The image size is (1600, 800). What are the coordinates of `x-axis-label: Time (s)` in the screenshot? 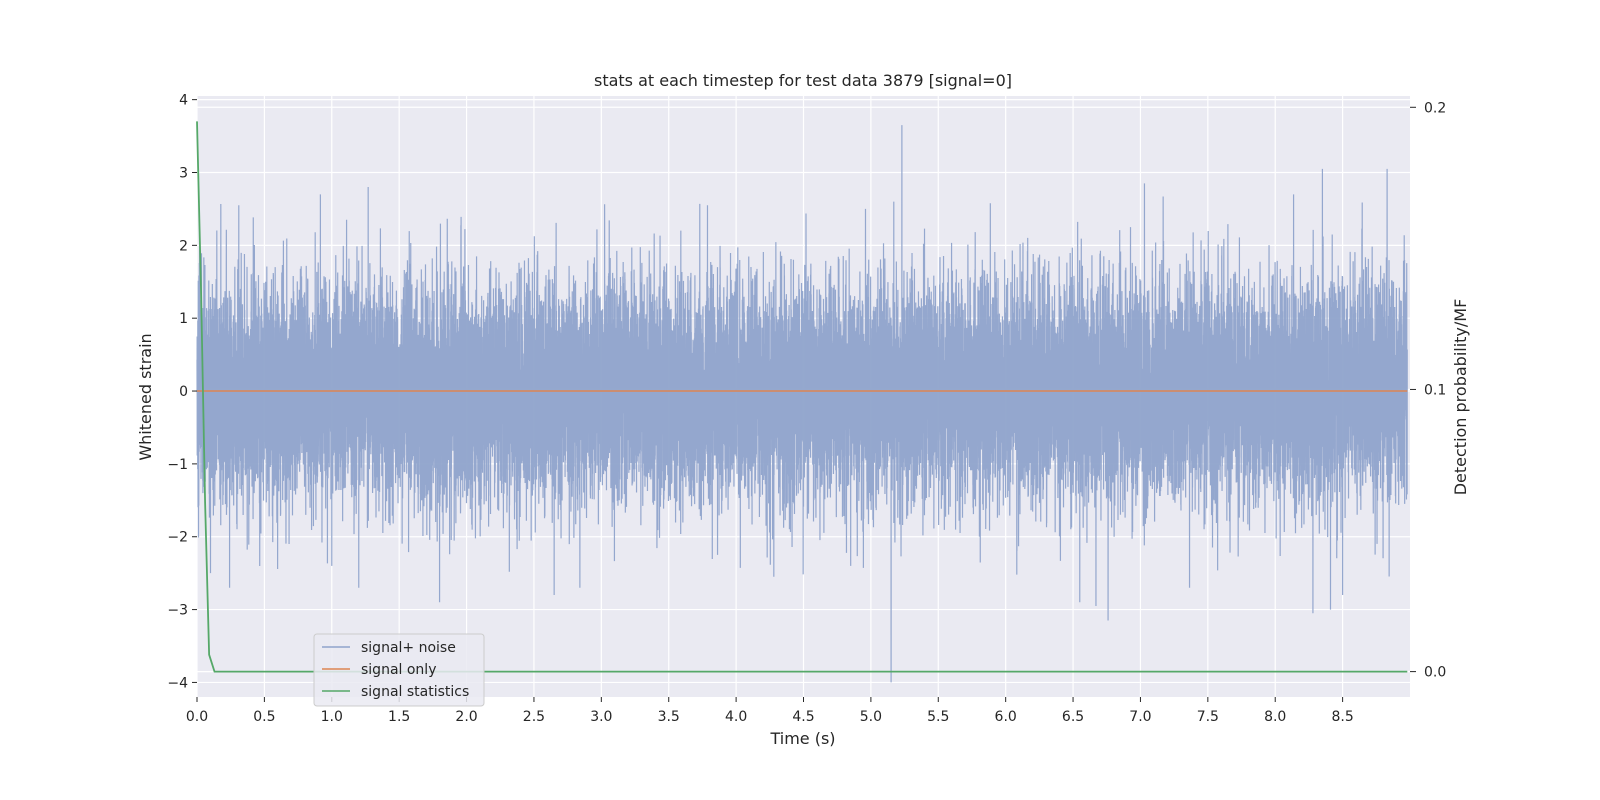 It's located at (802, 738).